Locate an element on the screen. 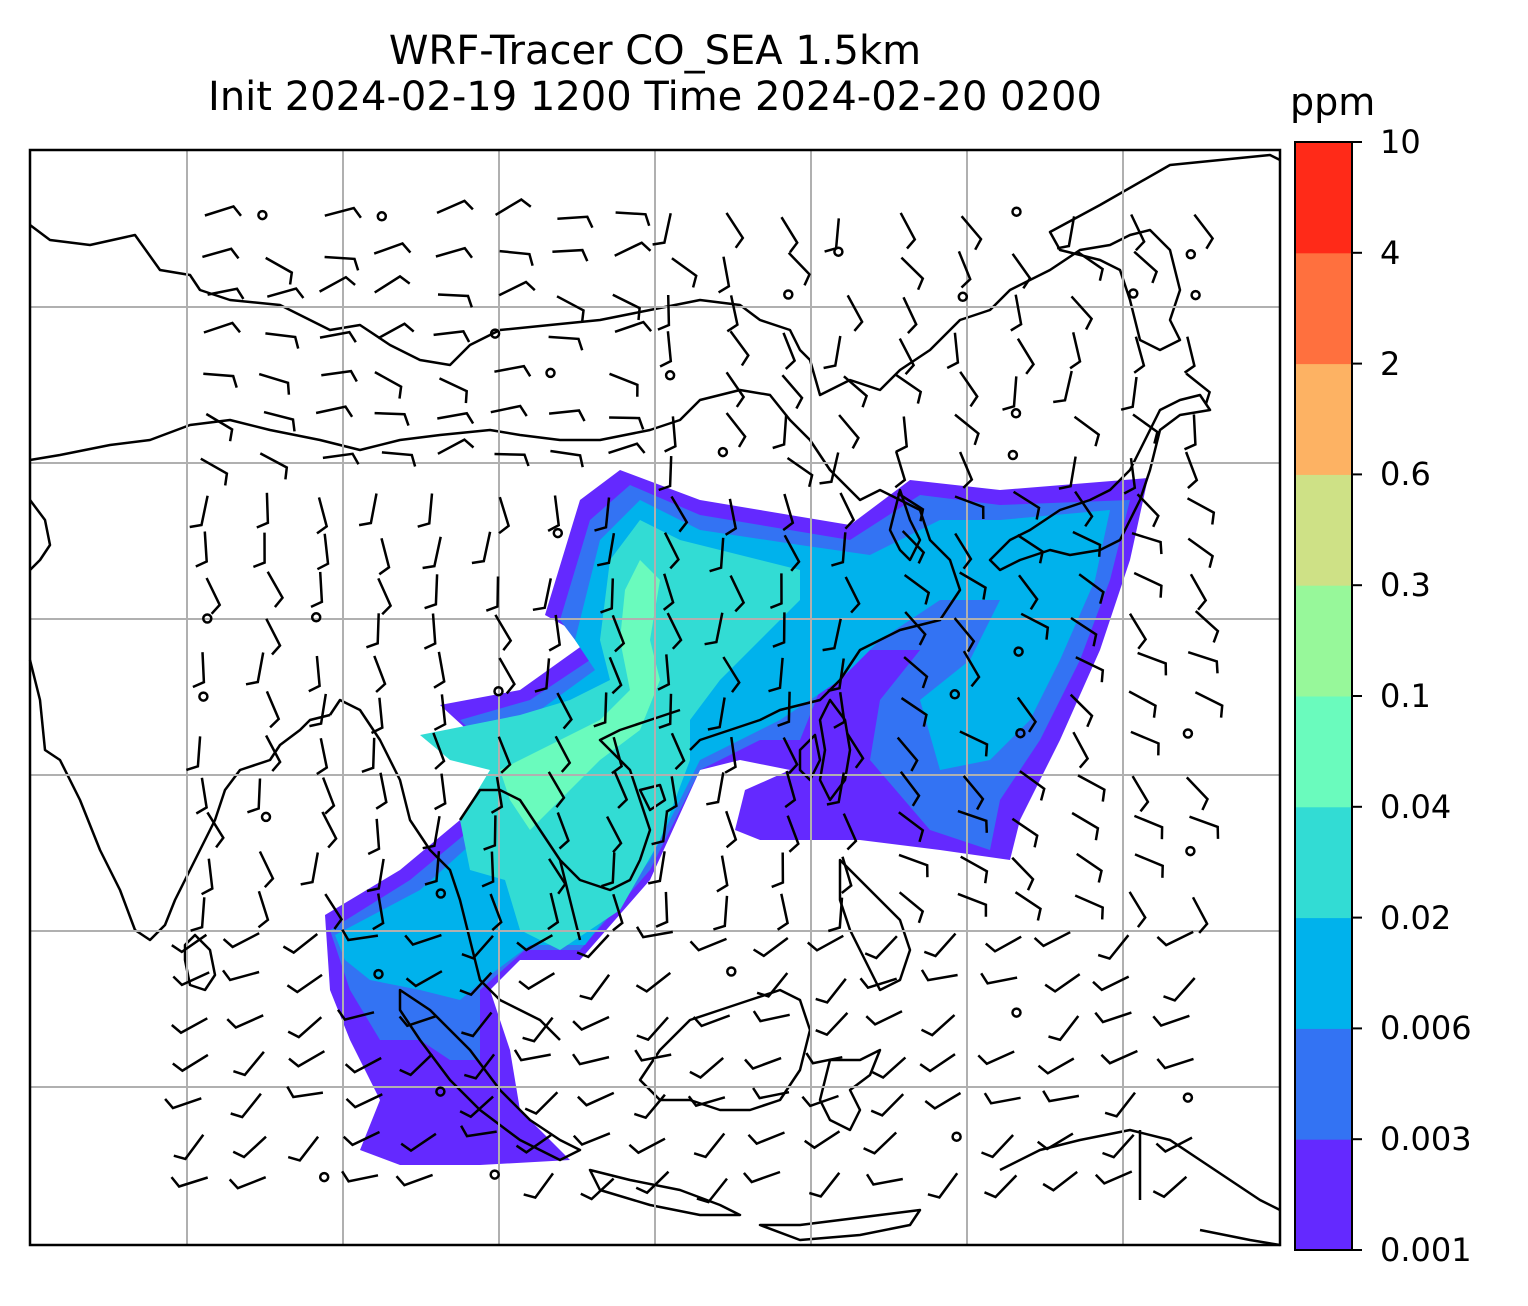 The height and width of the screenshot is (1306, 1528). coastline-indochina is located at coordinates (504, 869).